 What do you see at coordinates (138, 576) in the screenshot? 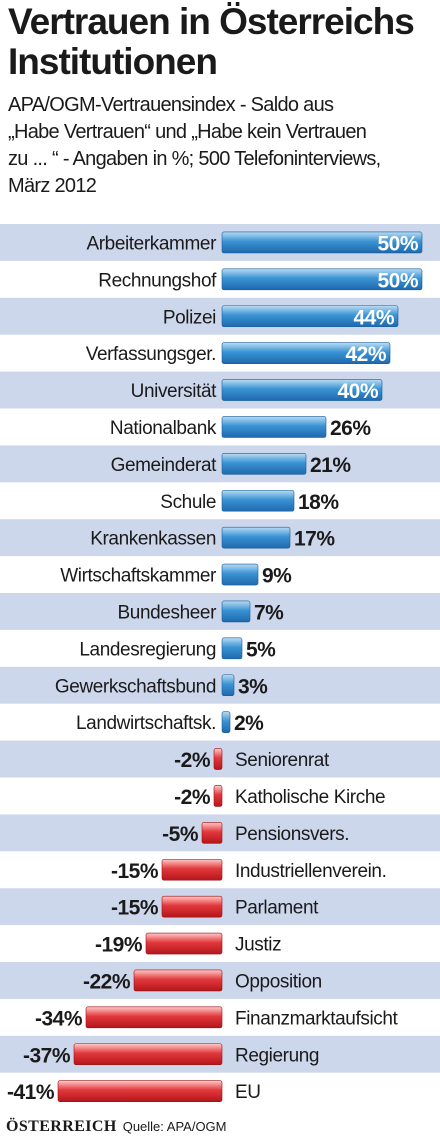
I see `category-label: Wirtschaftskammer` at bounding box center [138, 576].